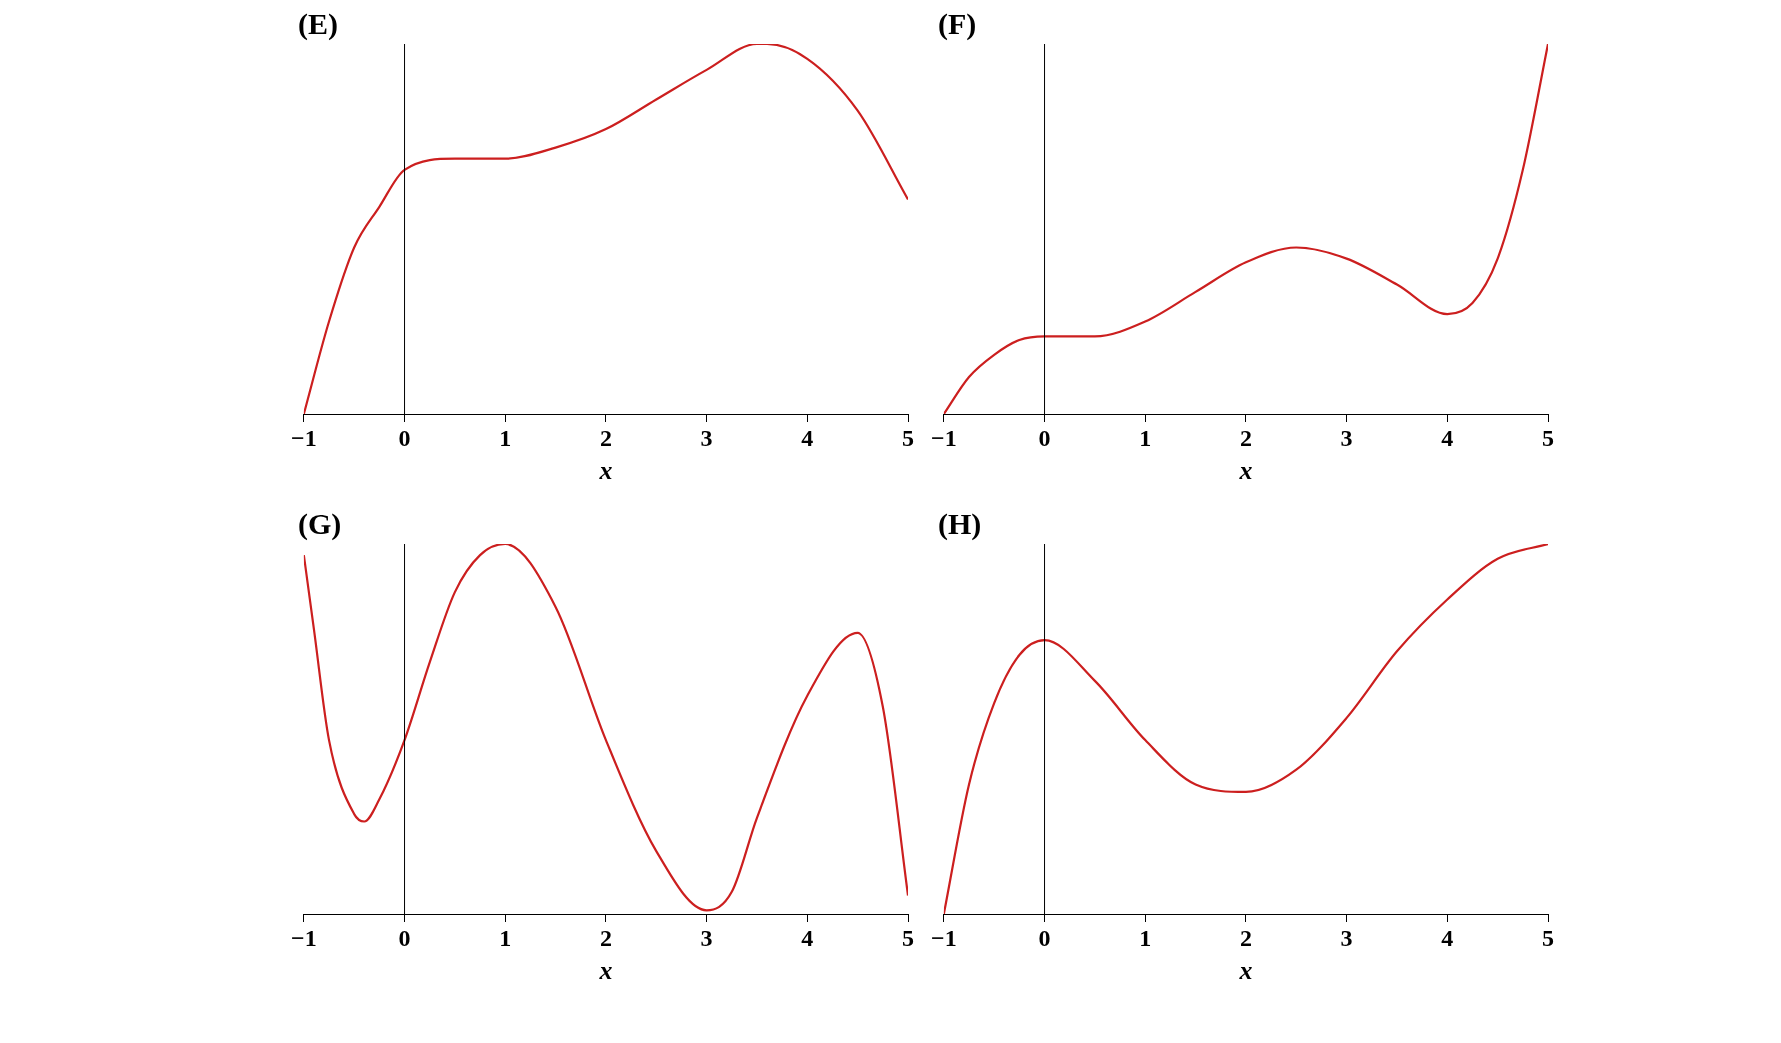 The image size is (1781, 1043). I want to click on chart-title: (H), so click(960, 523).